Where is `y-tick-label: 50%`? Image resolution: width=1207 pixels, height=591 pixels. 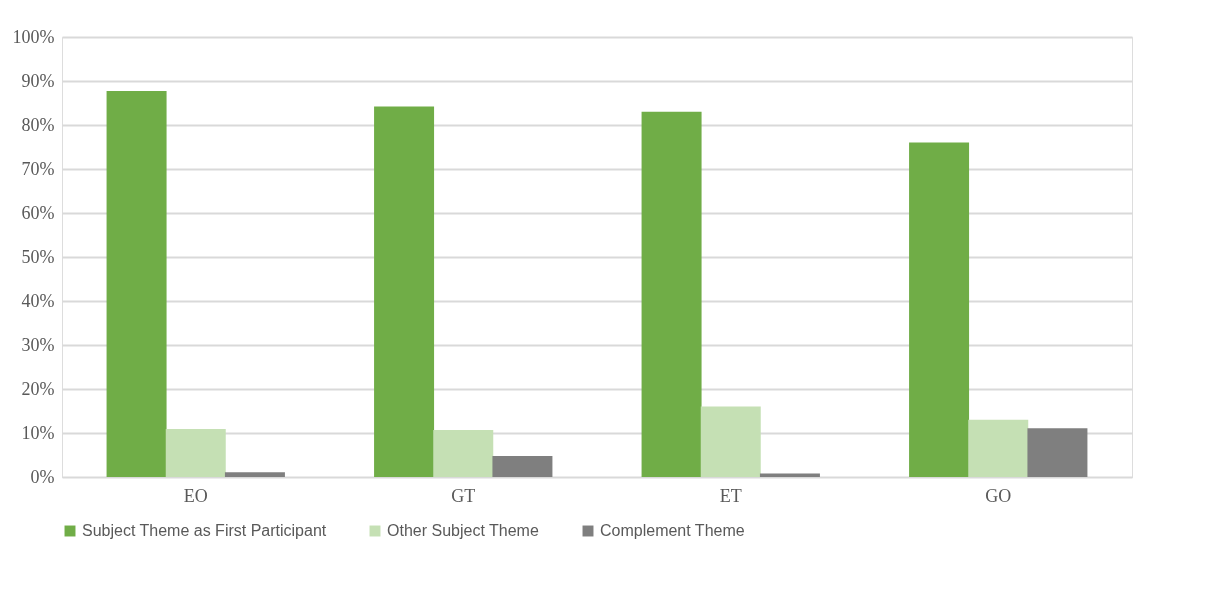 y-tick-label: 50% is located at coordinates (38, 256).